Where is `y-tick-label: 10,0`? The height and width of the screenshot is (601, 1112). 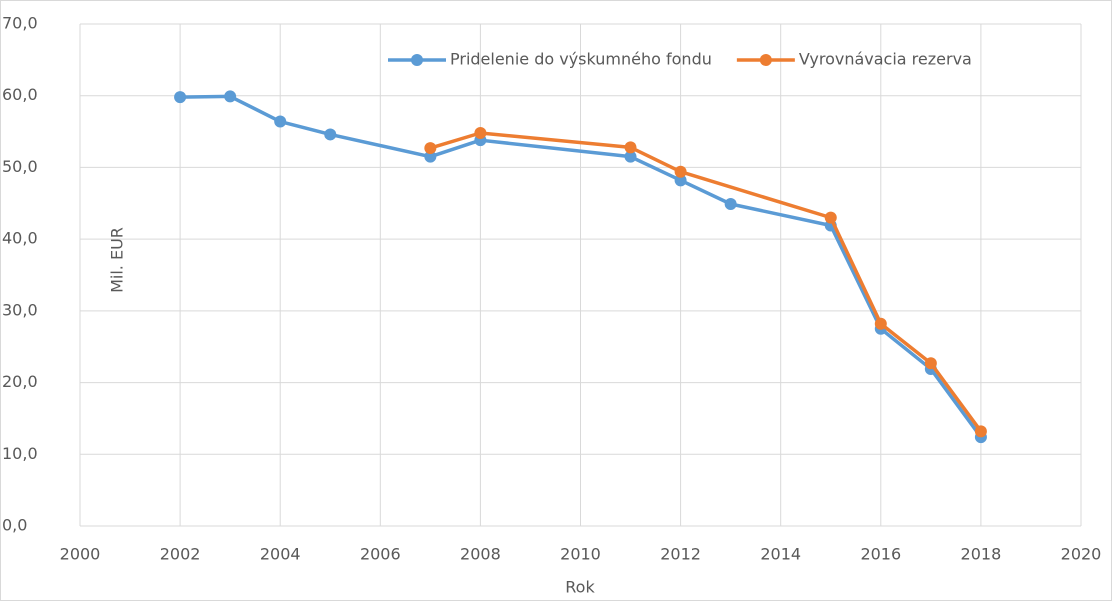
y-tick-label: 10,0 is located at coordinates (20, 453).